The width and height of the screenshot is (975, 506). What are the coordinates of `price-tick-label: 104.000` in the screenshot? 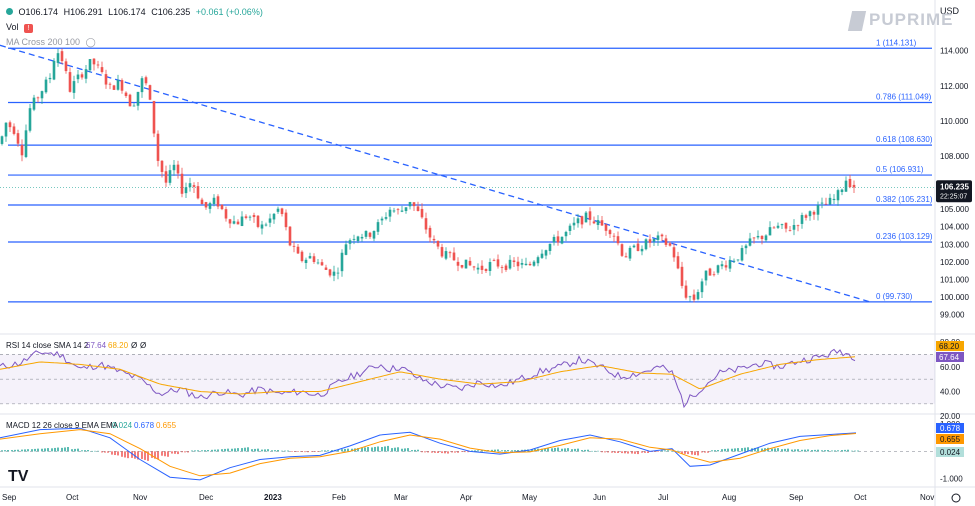 It's located at (954, 227).